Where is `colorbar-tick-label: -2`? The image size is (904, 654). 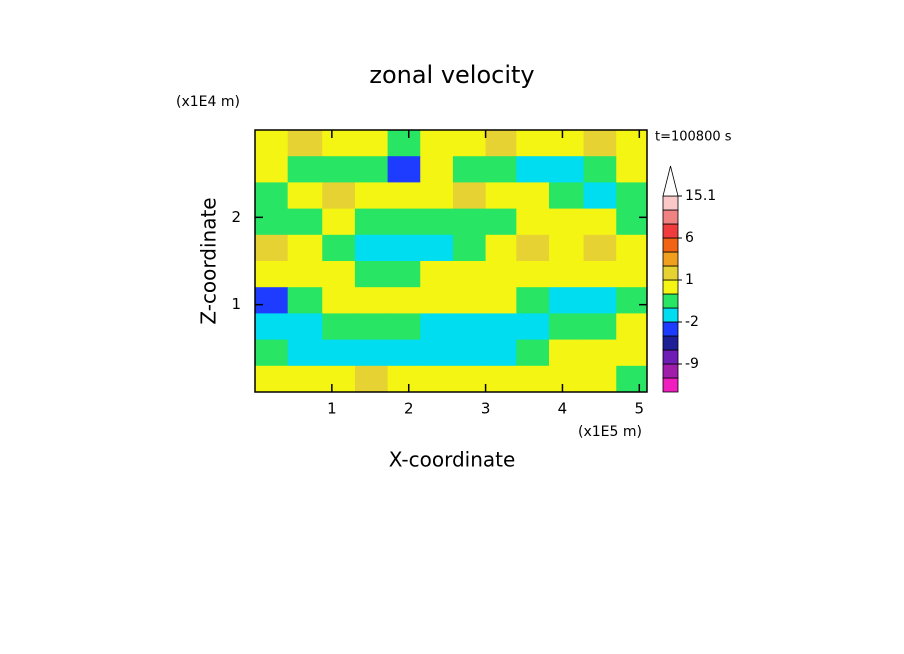
colorbar-tick-label: -2 is located at coordinates (692, 322).